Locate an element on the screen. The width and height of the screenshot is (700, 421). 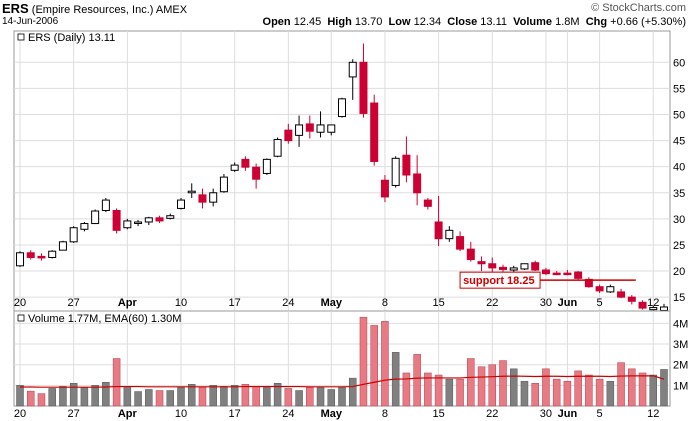
volume-grid is located at coordinates (342, 354).